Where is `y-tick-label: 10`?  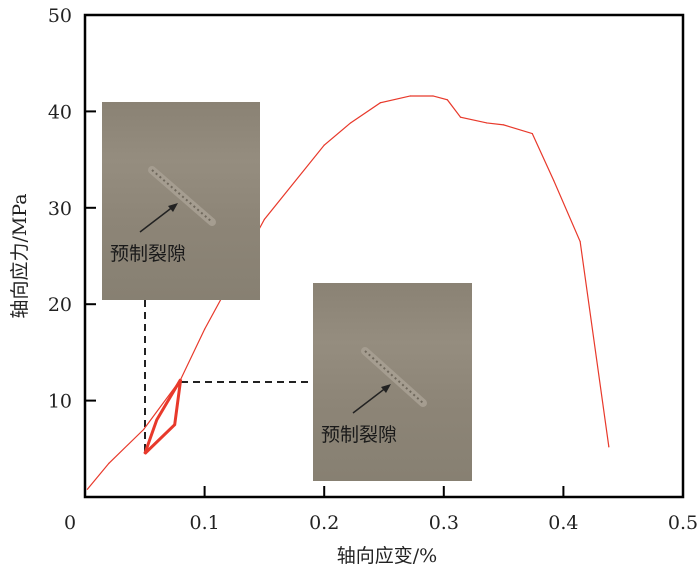 y-tick-label: 10 is located at coordinates (60, 402).